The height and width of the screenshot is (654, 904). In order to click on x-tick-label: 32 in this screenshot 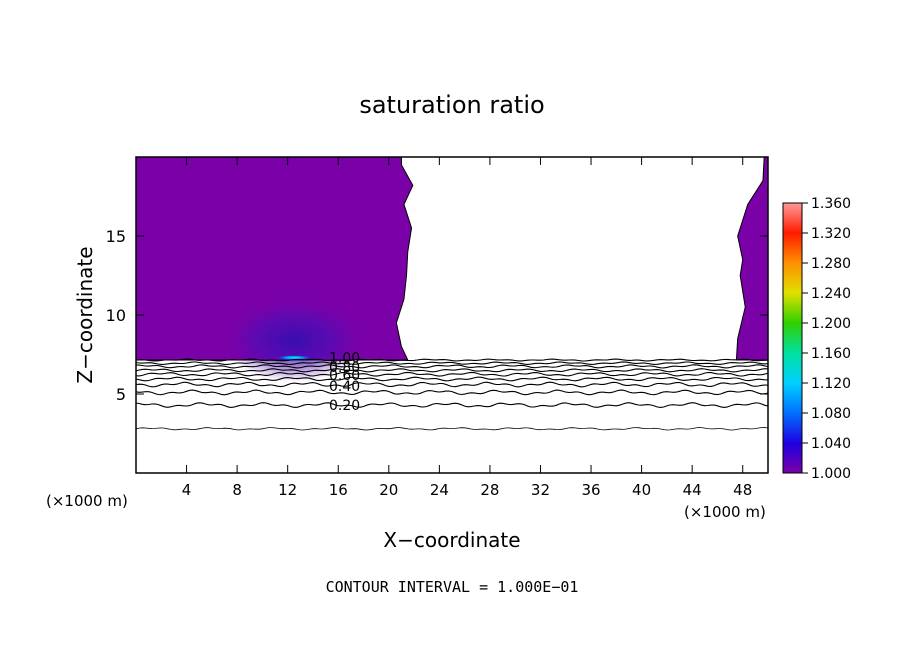, I will do `click(540, 490)`.